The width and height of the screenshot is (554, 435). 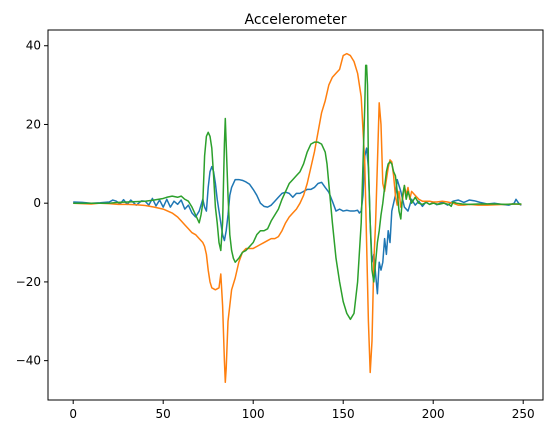 What do you see at coordinates (37, 203) in the screenshot?
I see `y-tick-label: 0` at bounding box center [37, 203].